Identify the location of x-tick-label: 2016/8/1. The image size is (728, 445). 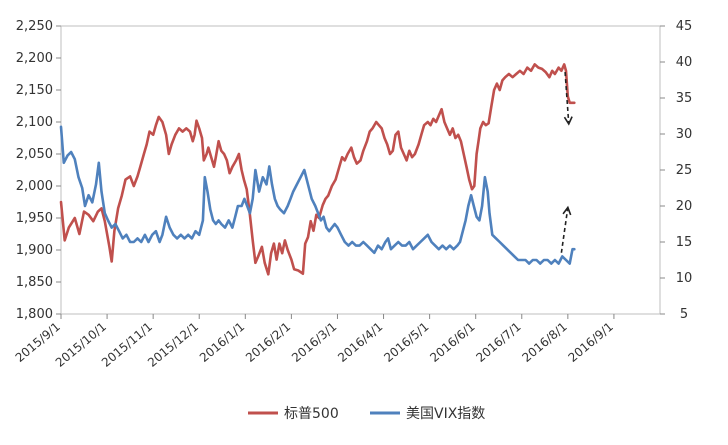
(544, 342).